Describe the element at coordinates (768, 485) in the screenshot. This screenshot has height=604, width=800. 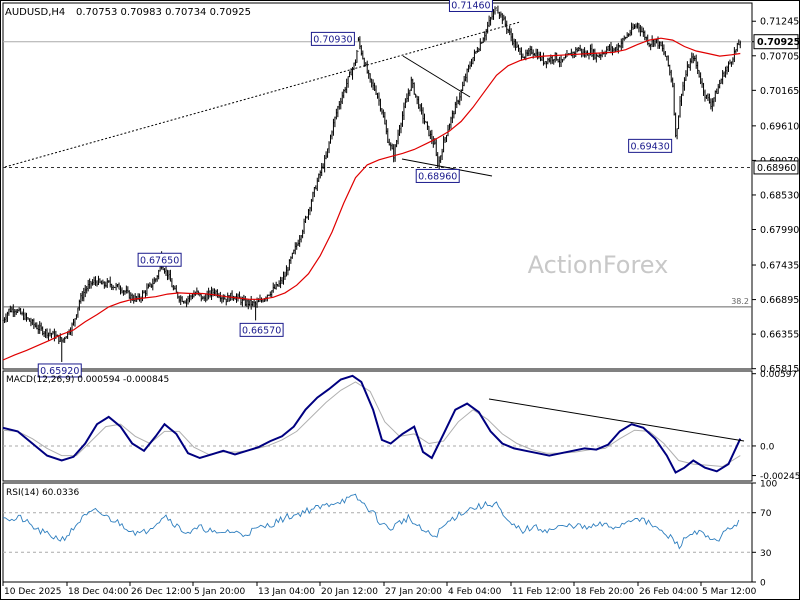
I see `rsi-y-tick-label: 100` at that location.